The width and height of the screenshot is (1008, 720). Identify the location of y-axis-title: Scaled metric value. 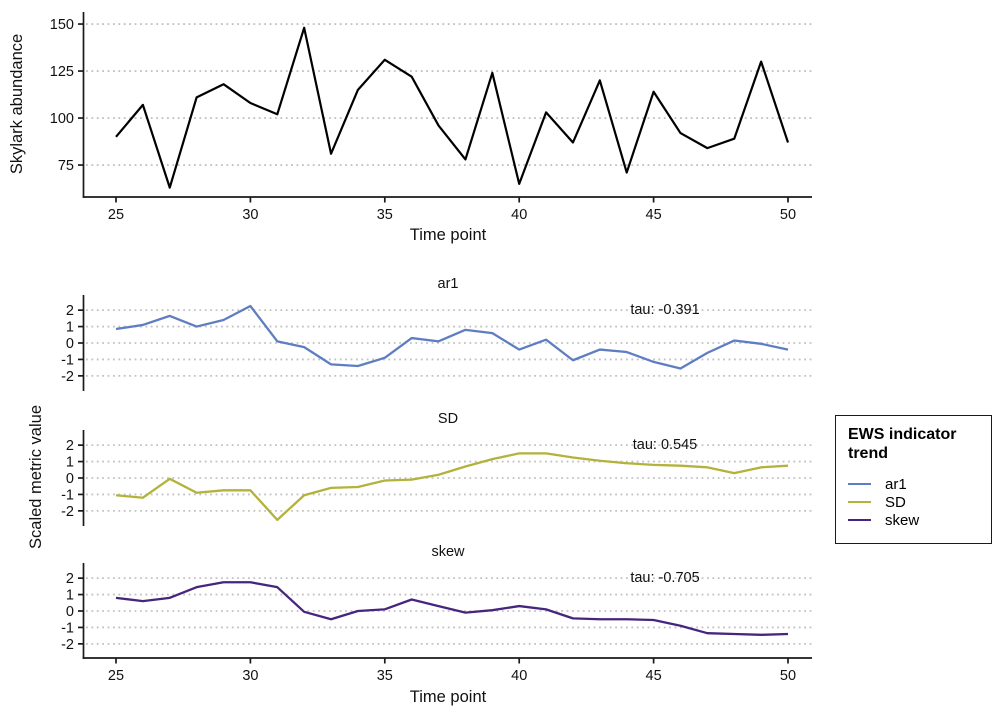
(36, 477).